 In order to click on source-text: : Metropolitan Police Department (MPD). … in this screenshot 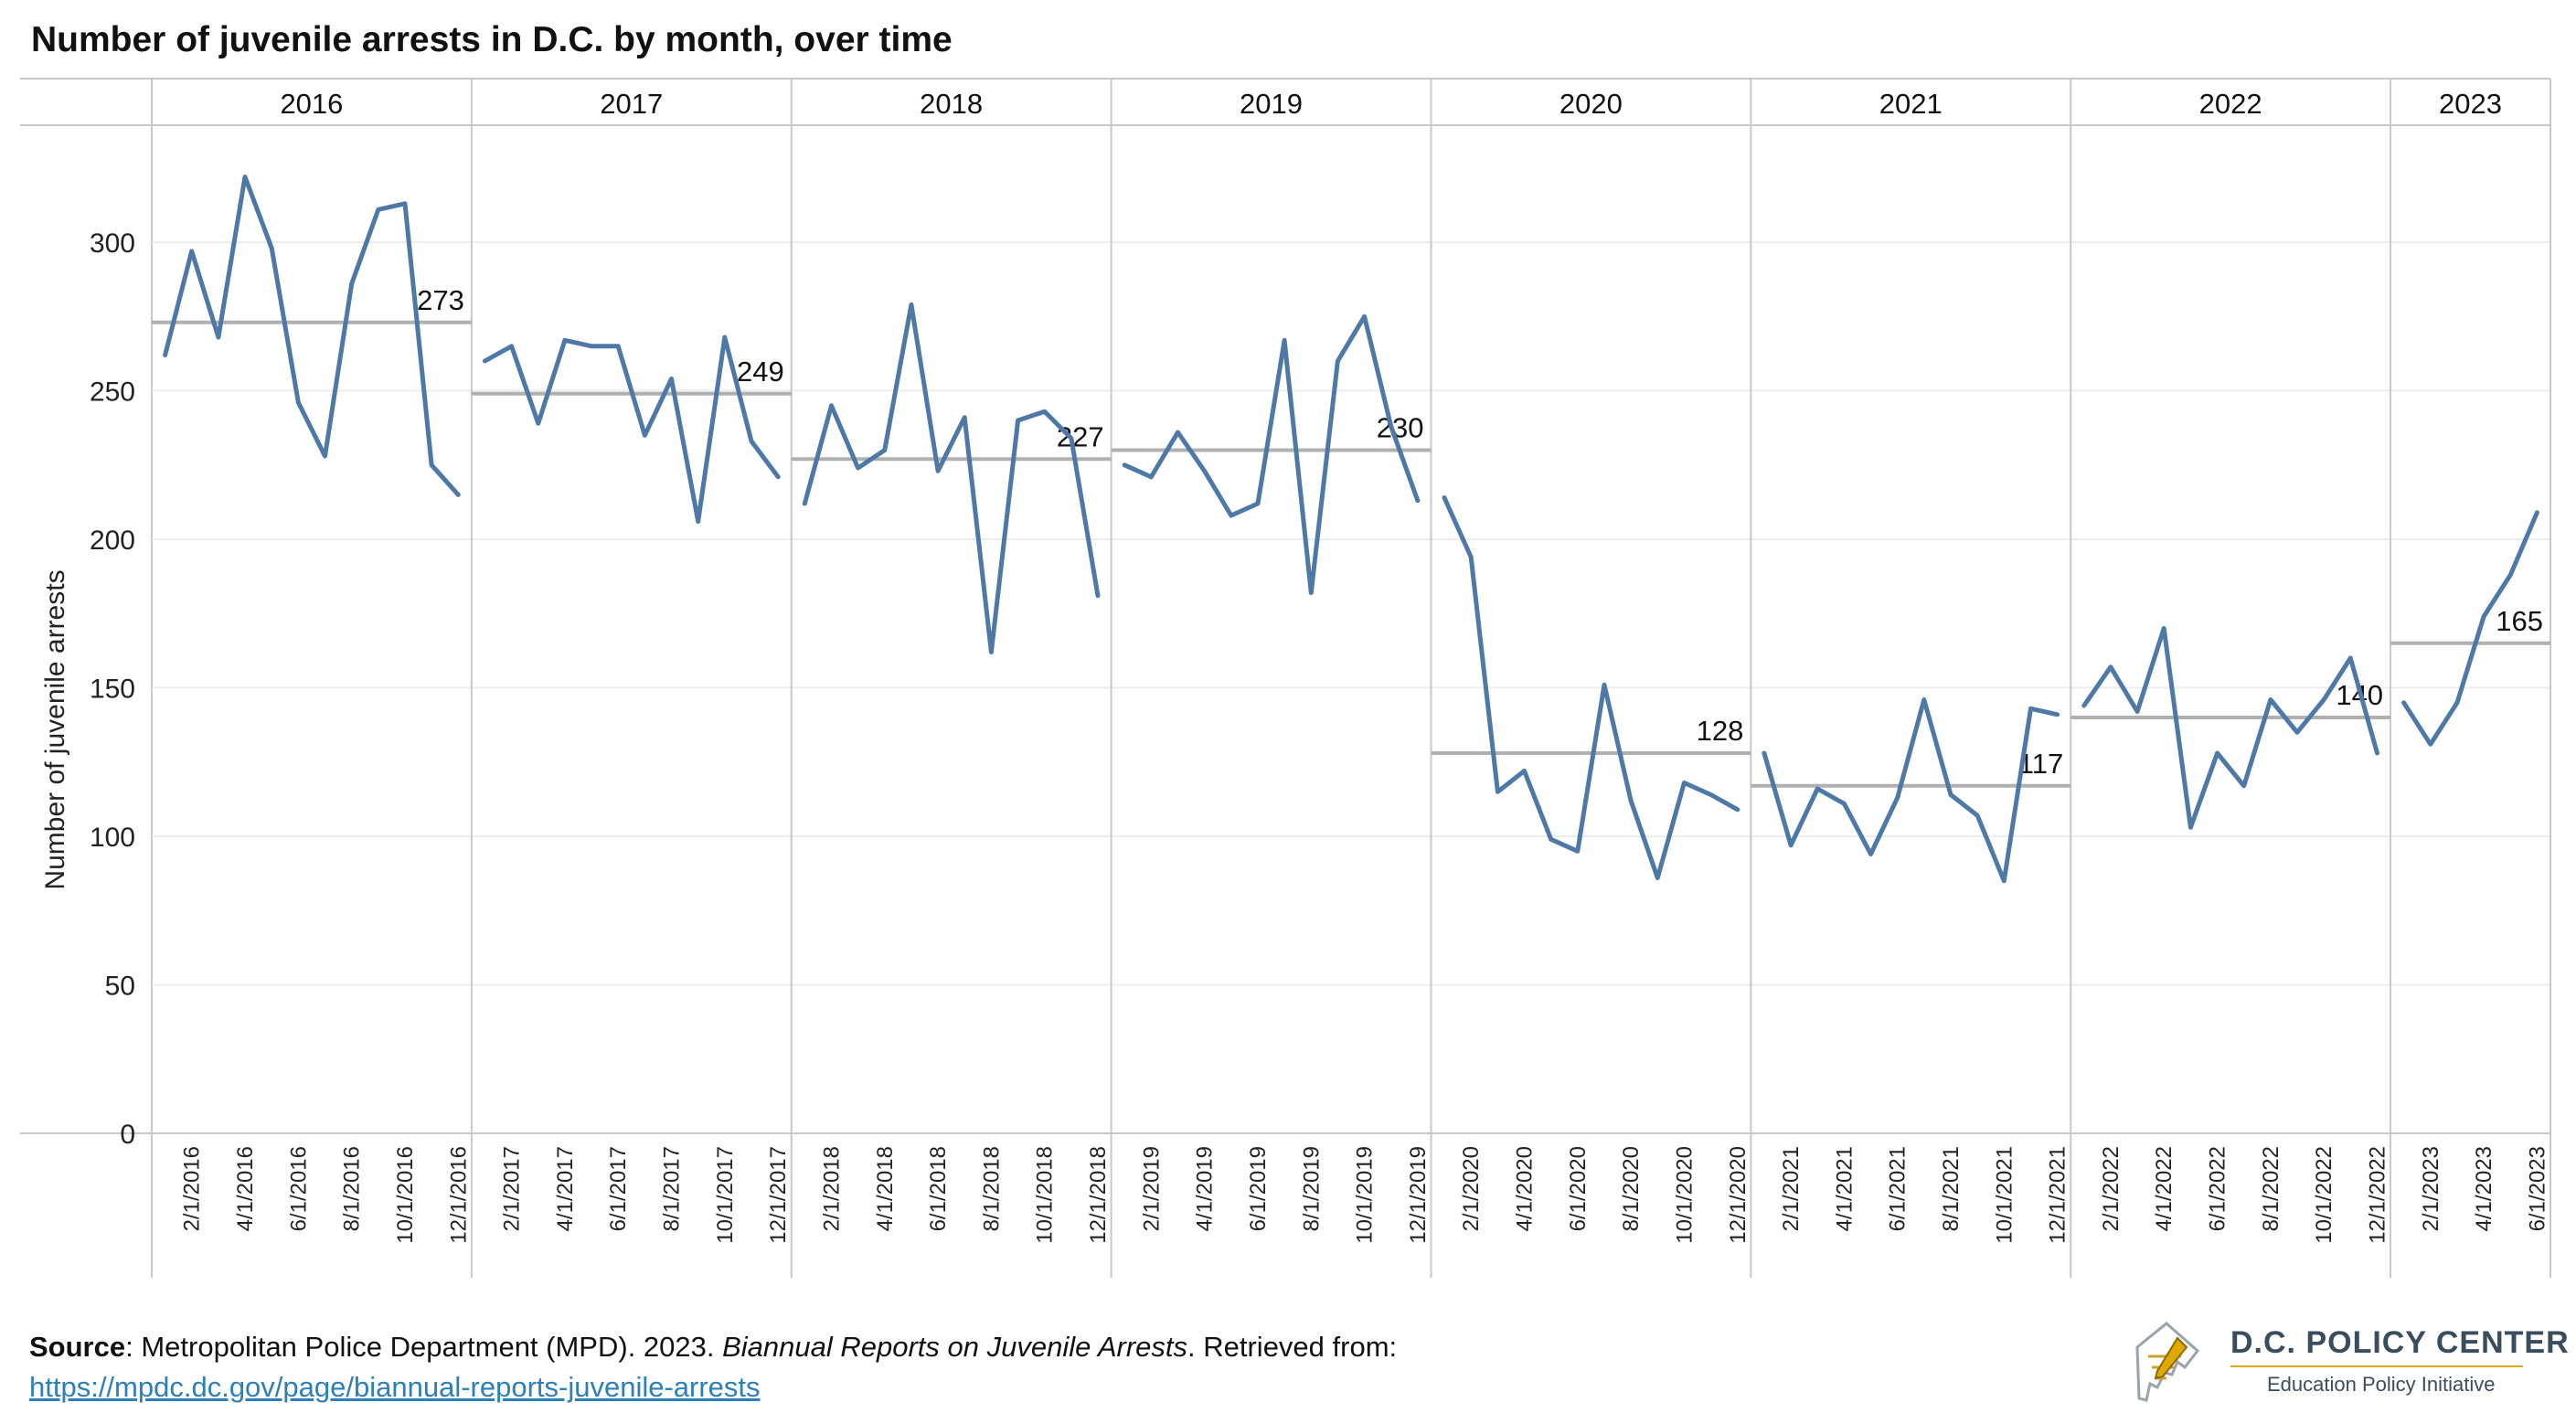, I will do `click(424, 1347)`.